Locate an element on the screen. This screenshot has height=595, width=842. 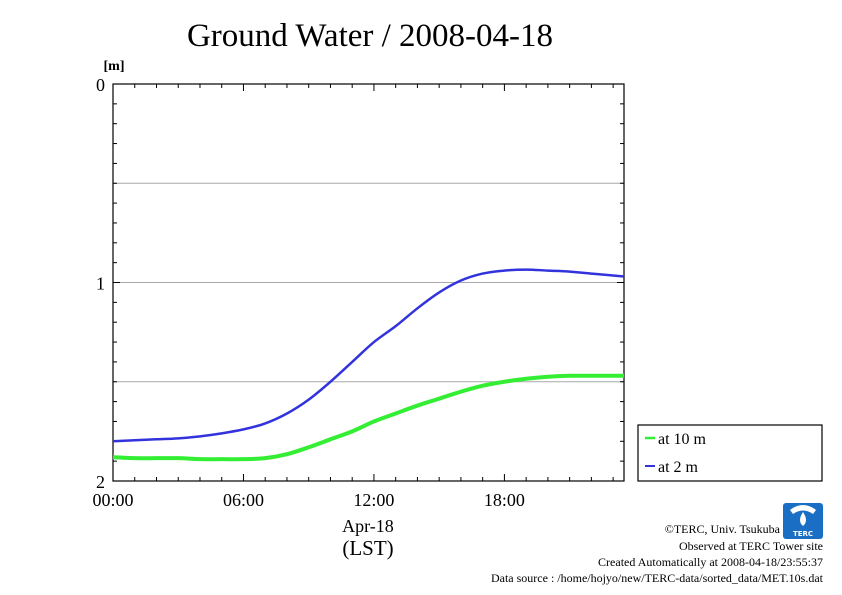
credit-observed: Observed at TERC Tower site is located at coordinates (751, 546).